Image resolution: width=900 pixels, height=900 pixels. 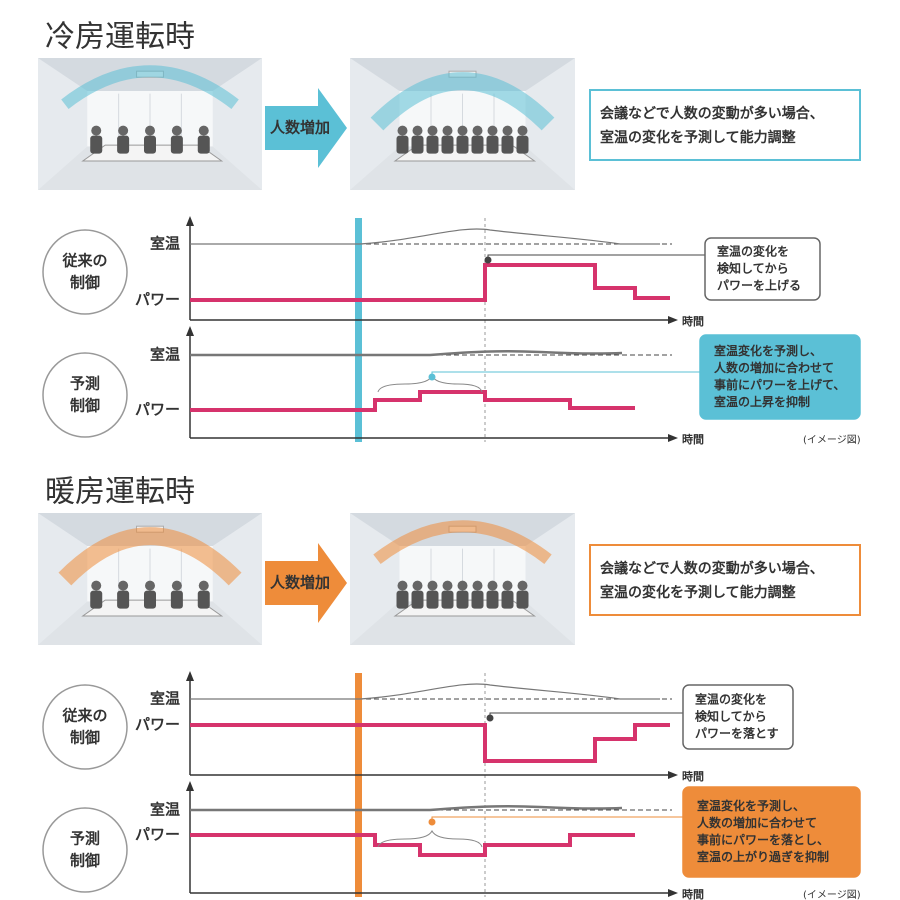 What do you see at coordinates (358, 330) in the screenshot?
I see `event-bar` at bounding box center [358, 330].